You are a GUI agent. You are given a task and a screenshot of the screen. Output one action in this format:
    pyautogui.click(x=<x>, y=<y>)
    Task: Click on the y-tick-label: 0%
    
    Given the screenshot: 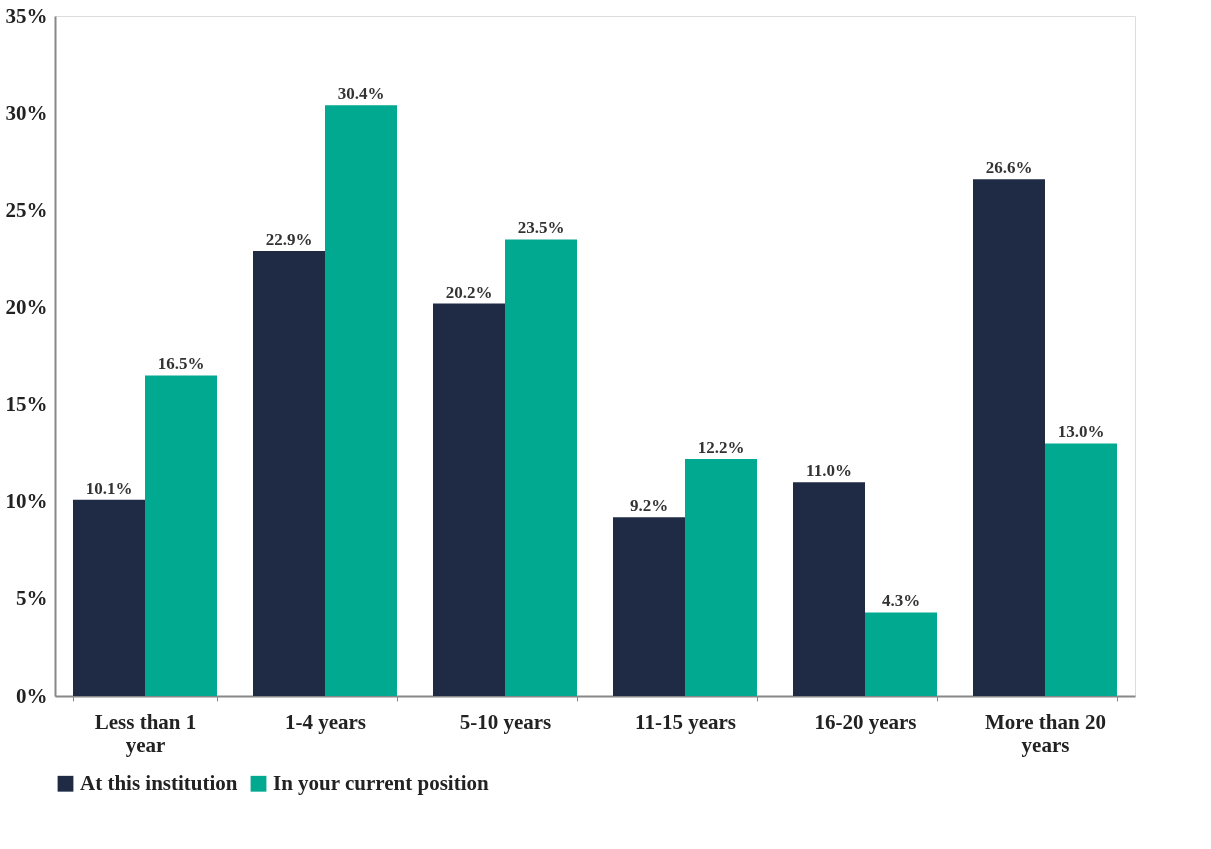 What is the action you would take?
    pyautogui.click(x=32, y=695)
    